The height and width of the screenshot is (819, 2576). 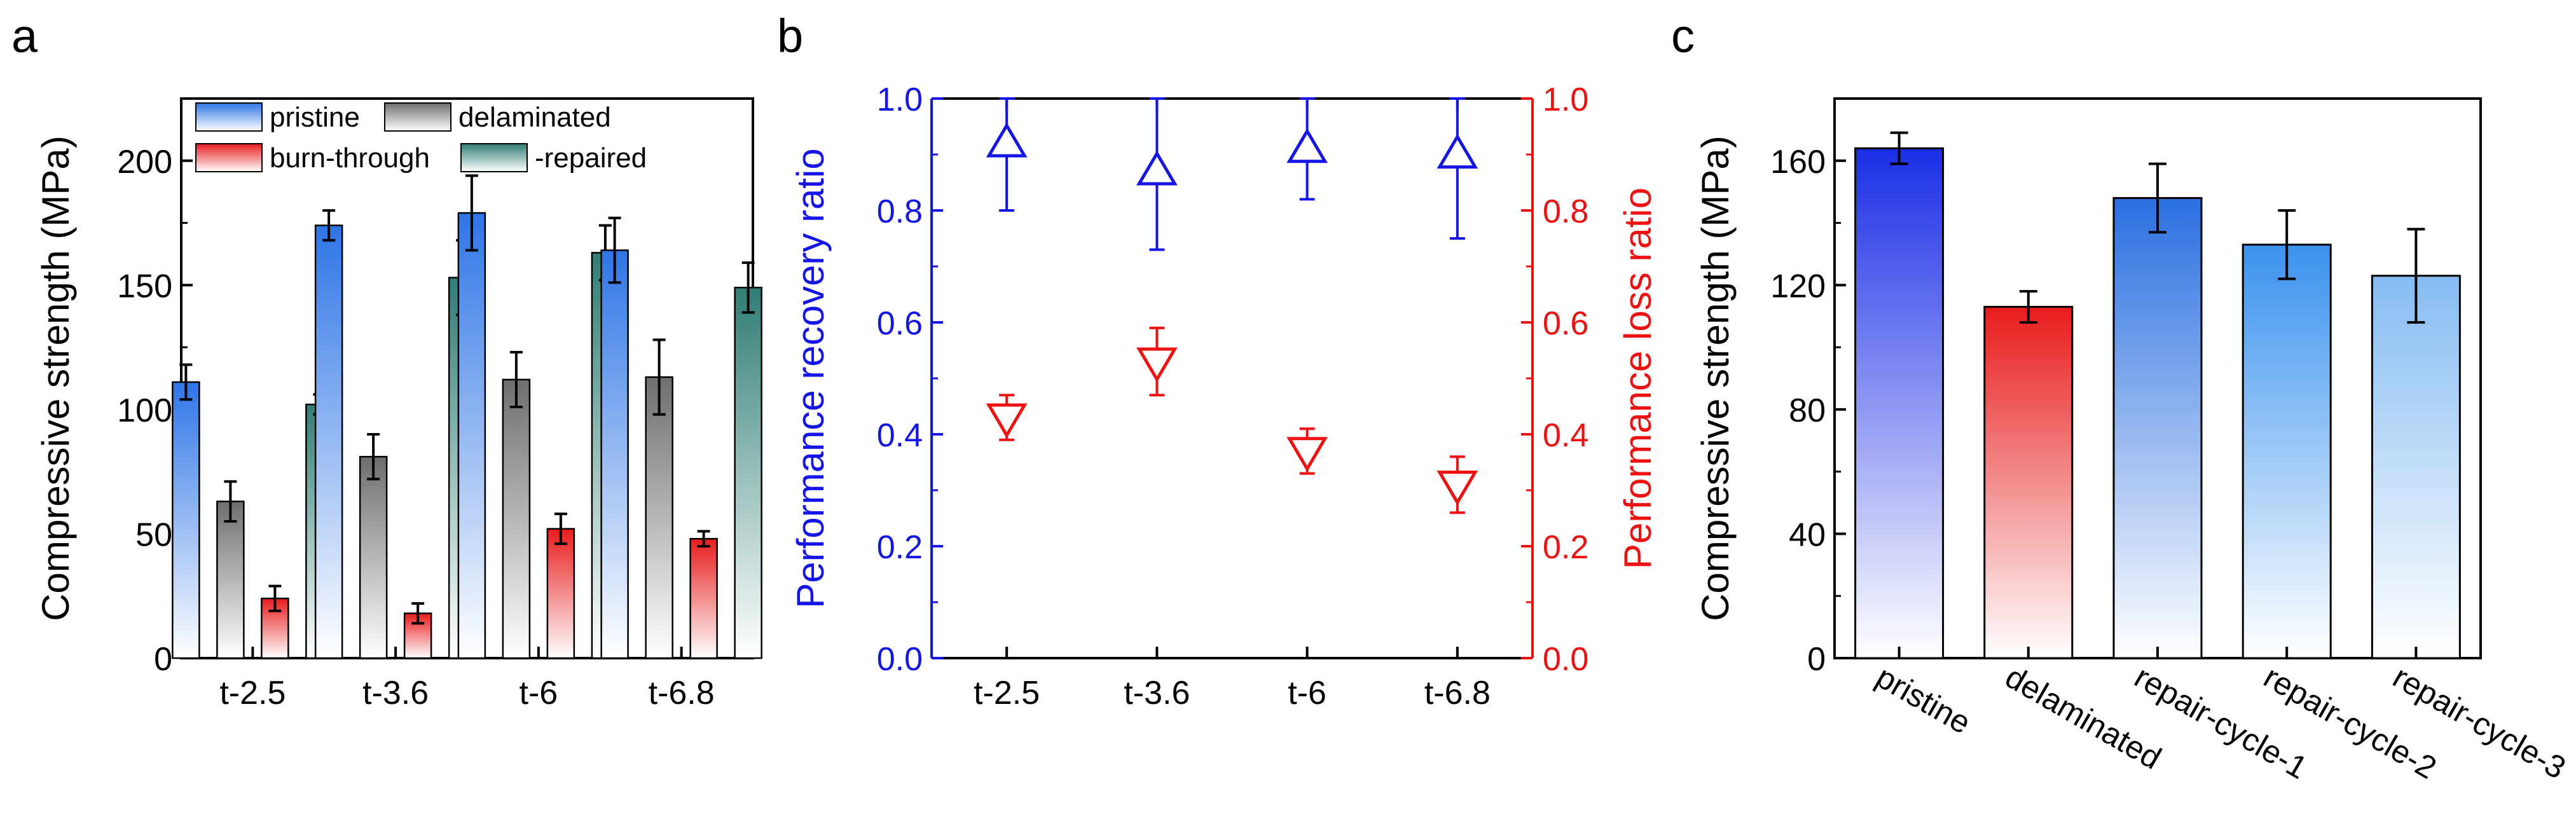 What do you see at coordinates (1007, 693) in the screenshot?
I see `panel-b-x-tick-label: t-2.5` at bounding box center [1007, 693].